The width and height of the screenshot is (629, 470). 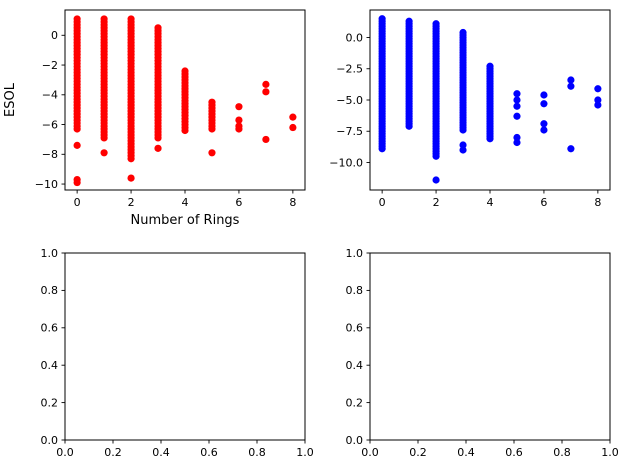 I want to click on y-tick-label: −6, so click(x=50, y=124).